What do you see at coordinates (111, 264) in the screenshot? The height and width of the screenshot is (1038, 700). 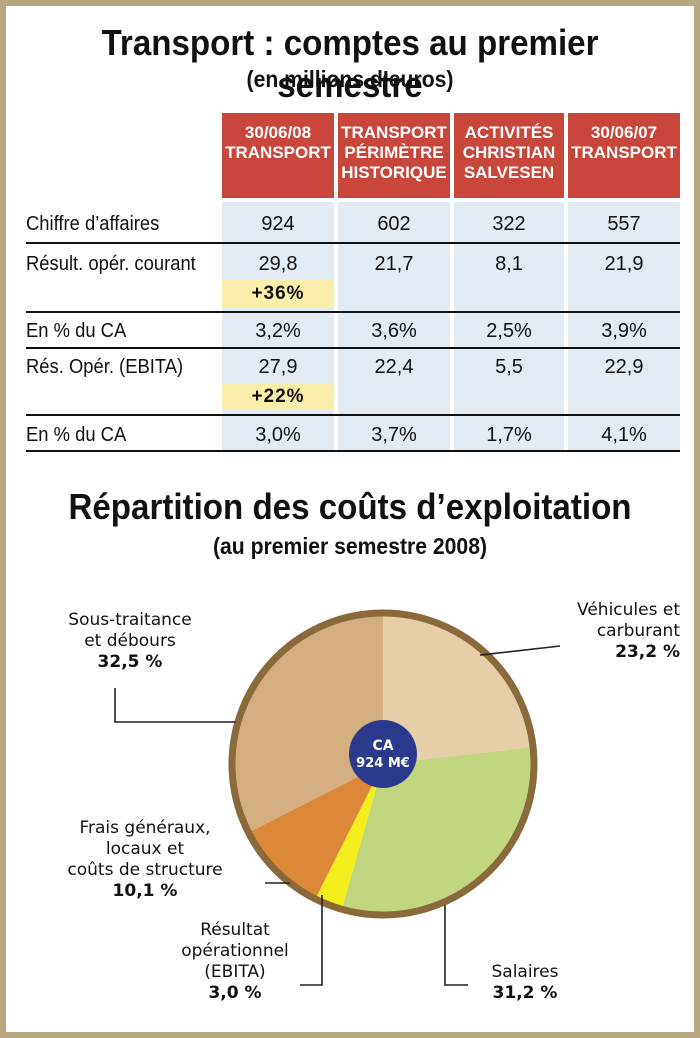 I see `row-label-resultat-operationnel-courant: Résult. opér. courant` at bounding box center [111, 264].